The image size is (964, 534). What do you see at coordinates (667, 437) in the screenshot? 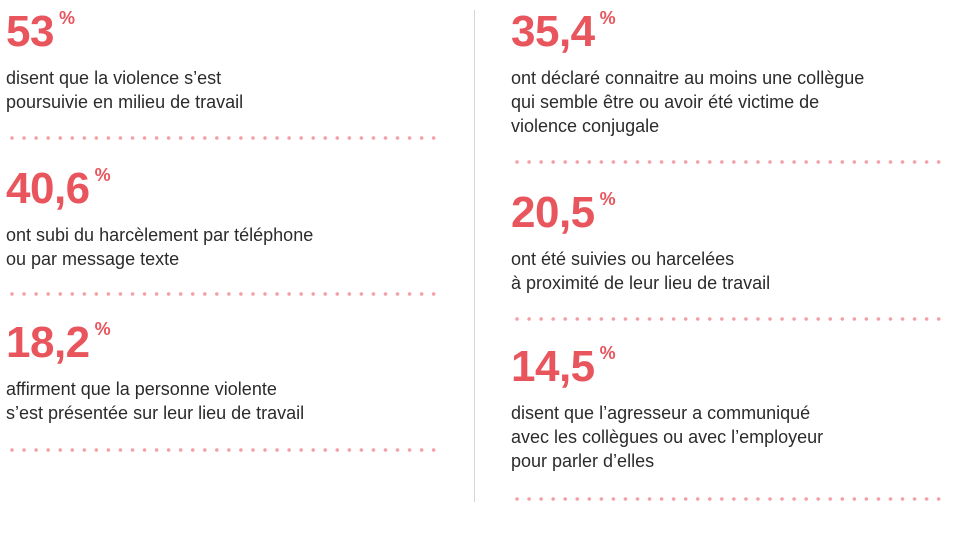
I see `stat-description-line: avec les collègues ou avec l’employeur` at bounding box center [667, 437].